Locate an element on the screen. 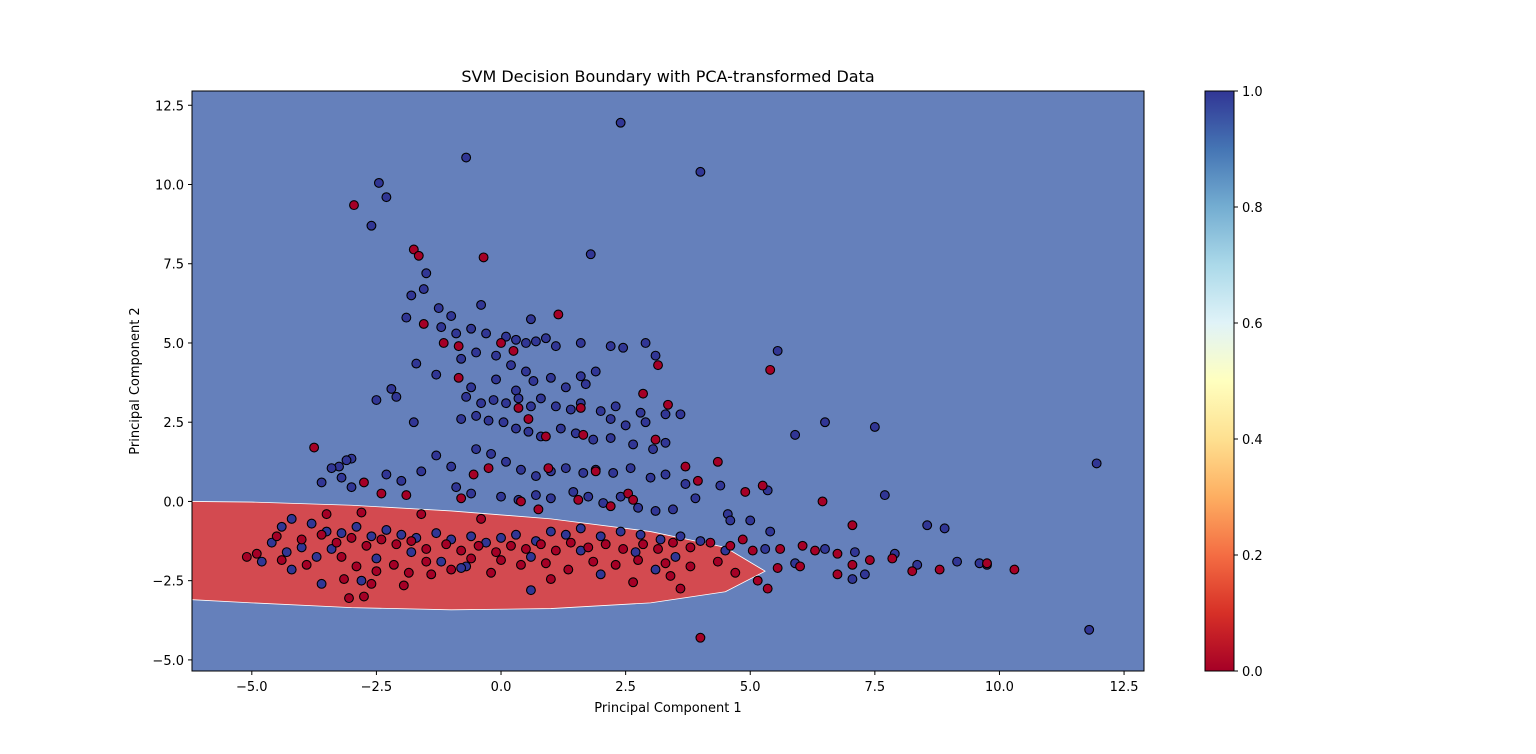 The height and width of the screenshot is (754, 1536). colorbar-tick-label: 0.4 is located at coordinates (1252, 440).